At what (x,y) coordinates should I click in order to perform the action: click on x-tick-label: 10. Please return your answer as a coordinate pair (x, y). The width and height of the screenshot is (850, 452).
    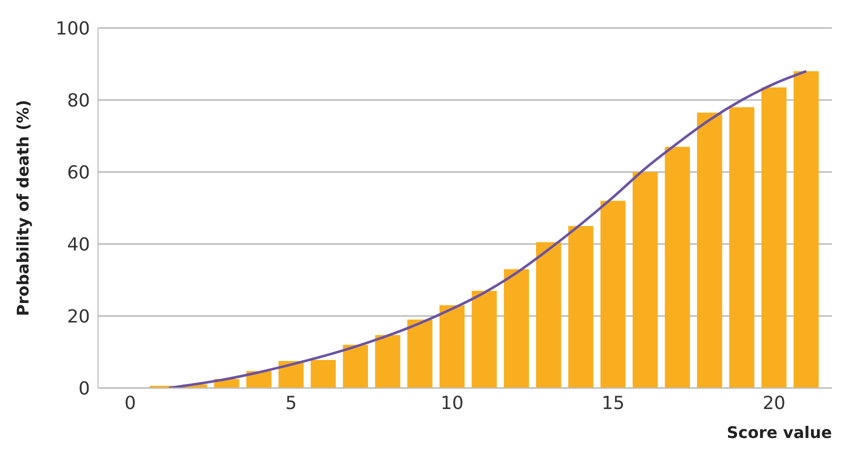
    Looking at the image, I should click on (452, 403).